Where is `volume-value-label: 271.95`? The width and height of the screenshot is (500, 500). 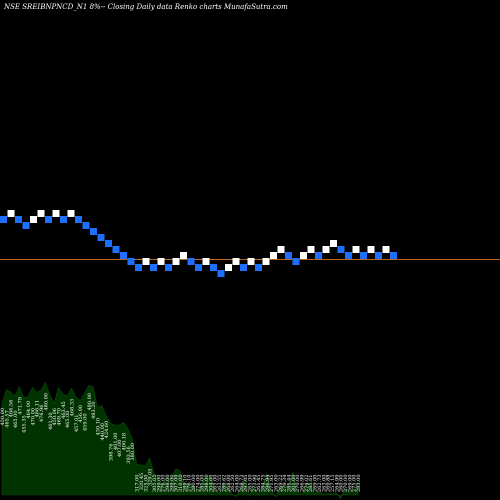
volume-value-label: 271.95 is located at coordinates (272, 484).